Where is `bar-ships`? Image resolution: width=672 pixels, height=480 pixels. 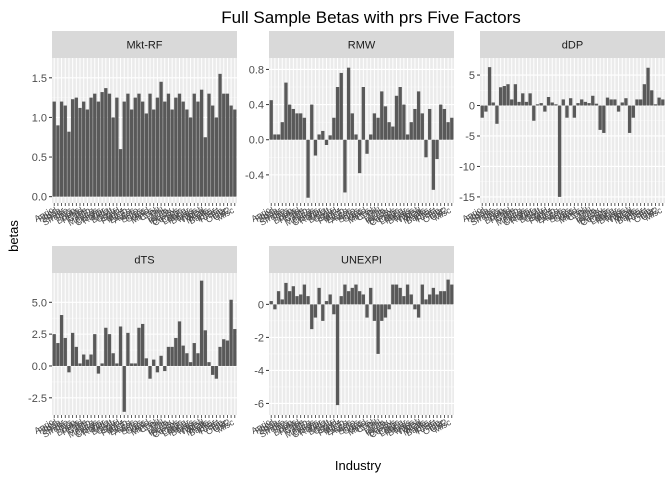
bar-ships is located at coordinates (359, 298).